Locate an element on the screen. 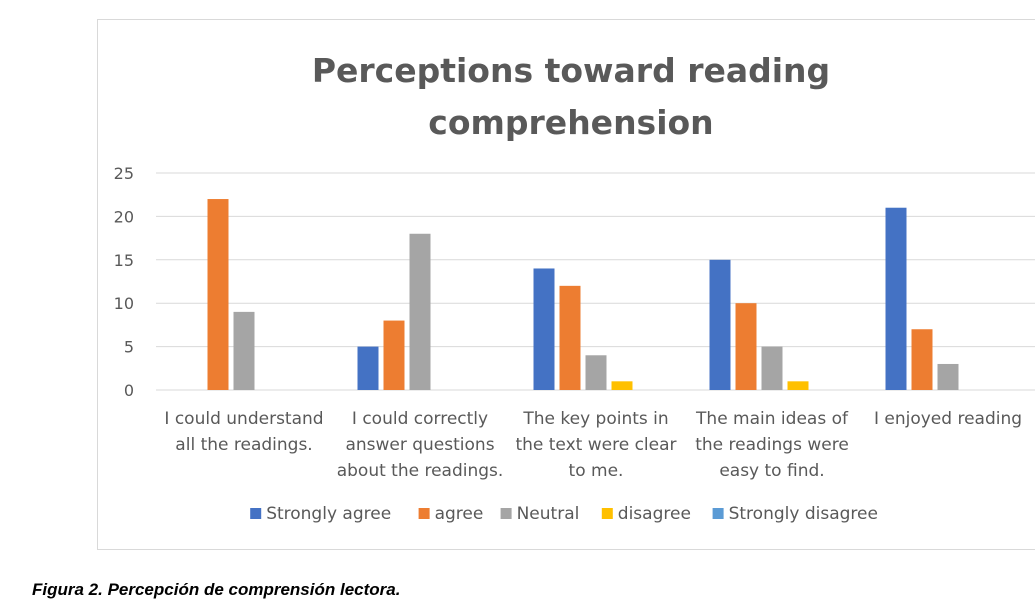  legend-label: agree is located at coordinates (459, 514).